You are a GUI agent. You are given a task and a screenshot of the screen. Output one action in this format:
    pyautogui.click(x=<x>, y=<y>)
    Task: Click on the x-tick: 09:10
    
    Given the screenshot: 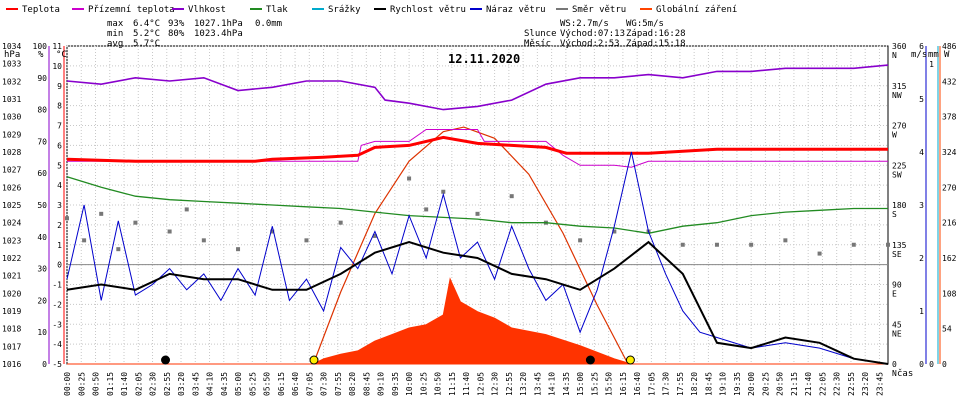 What is the action you would take?
    pyautogui.click(x=381, y=384)
    